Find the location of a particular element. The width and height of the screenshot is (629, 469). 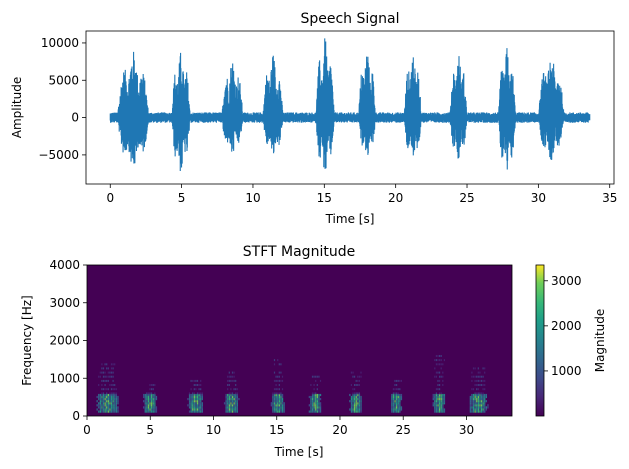

stft-x-ticks: 0 5 10 15 20 25 30 is located at coordinates (278, 426).